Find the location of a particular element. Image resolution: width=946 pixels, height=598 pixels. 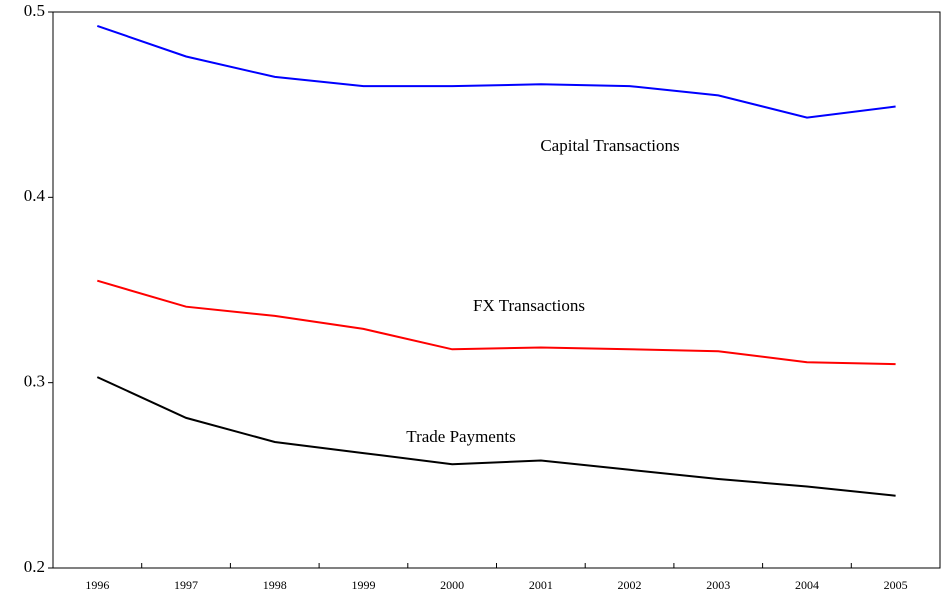

x-tick-label: 2003 is located at coordinates (718, 585).